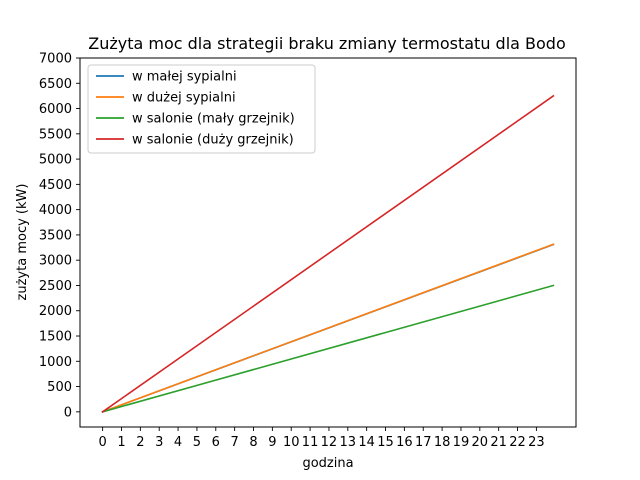 The height and width of the screenshot is (480, 640). Describe the element at coordinates (55, 185) in the screenshot. I see `y-tick-label: 4500` at that location.